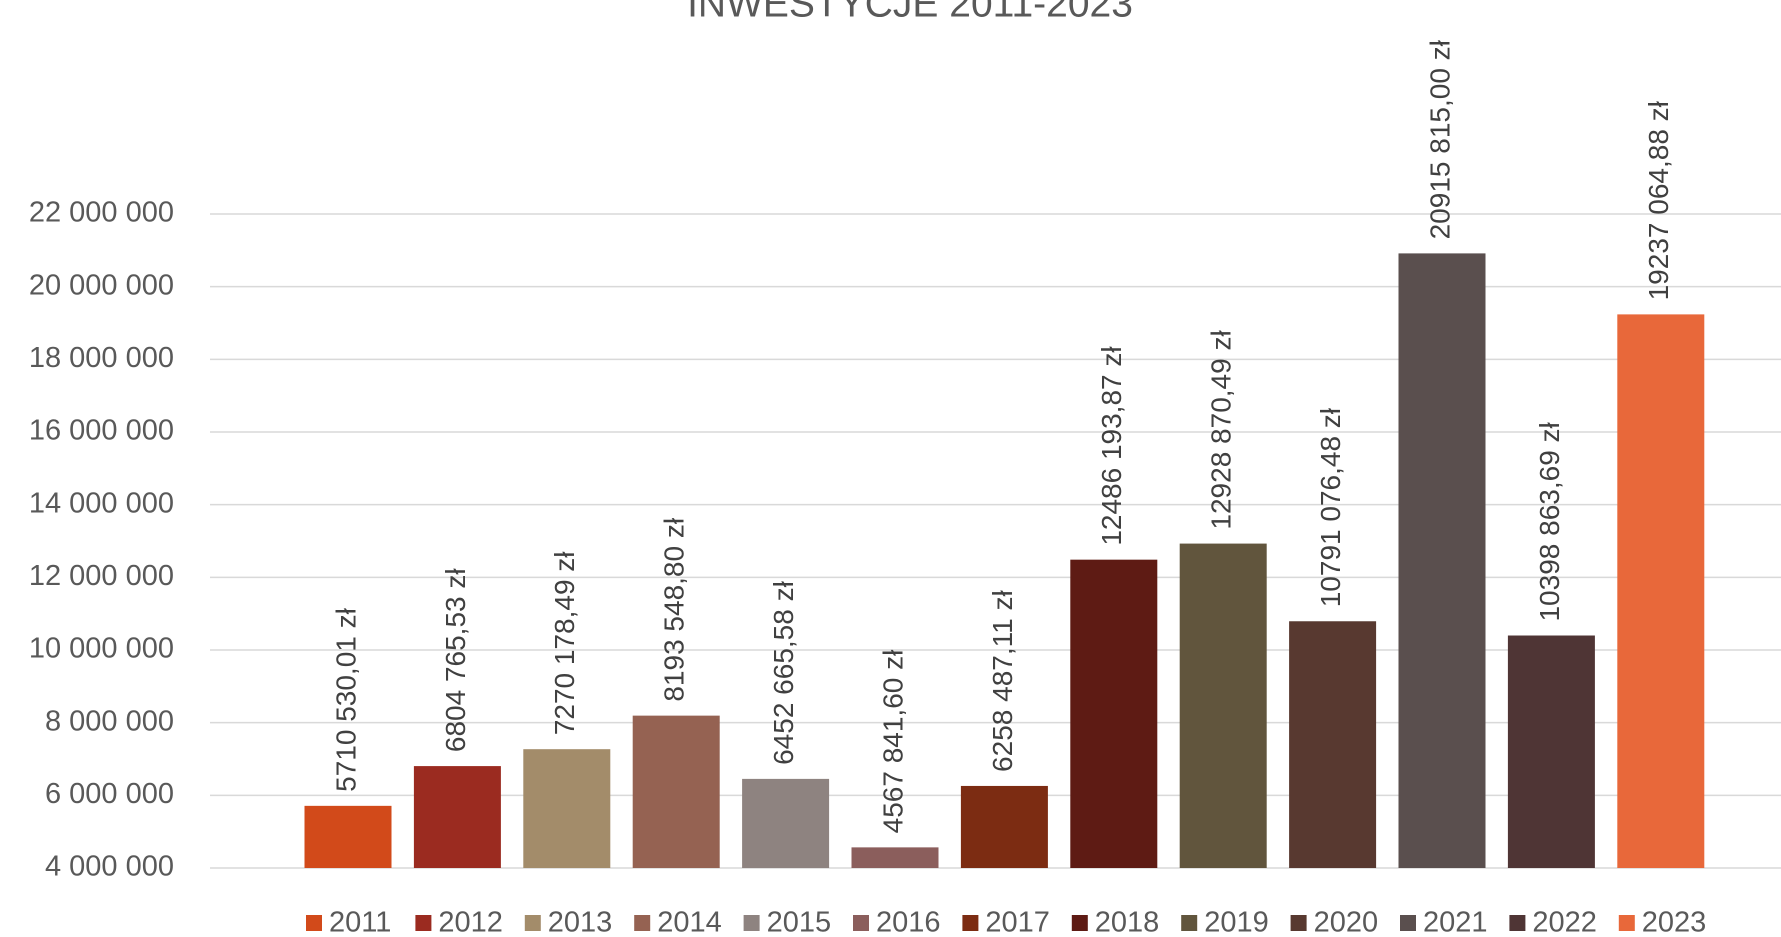  I want to click on value-label: 5710 530,01 zł, so click(345, 699).